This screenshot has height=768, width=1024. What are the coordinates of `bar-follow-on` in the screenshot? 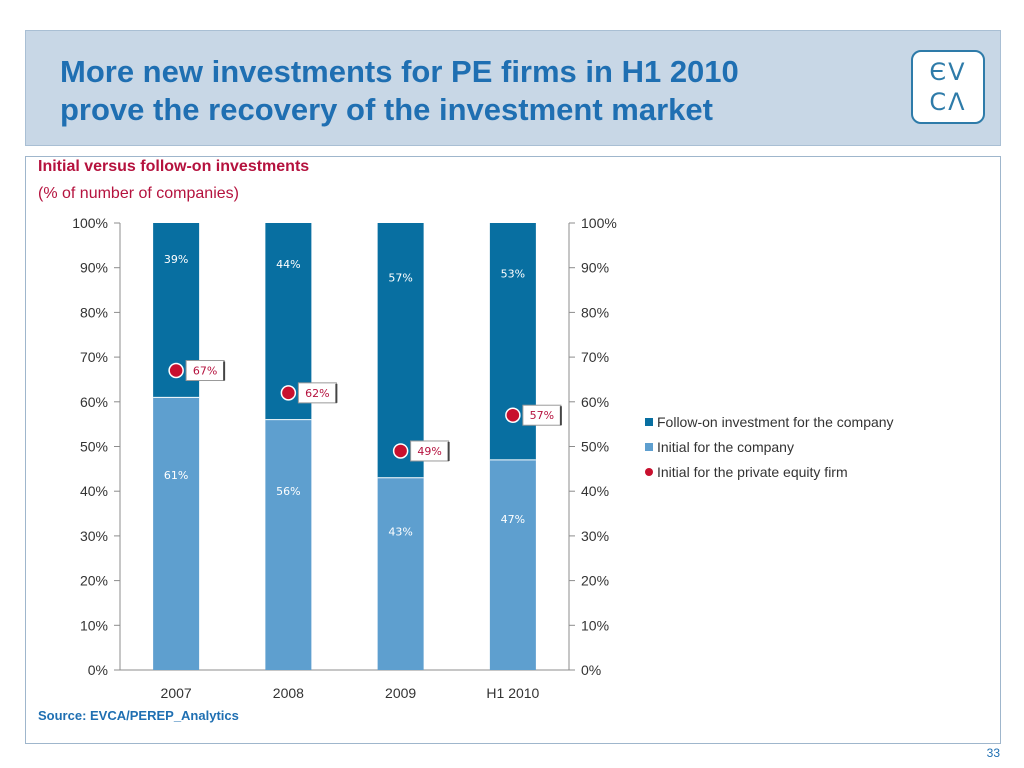 It's located at (400, 350).